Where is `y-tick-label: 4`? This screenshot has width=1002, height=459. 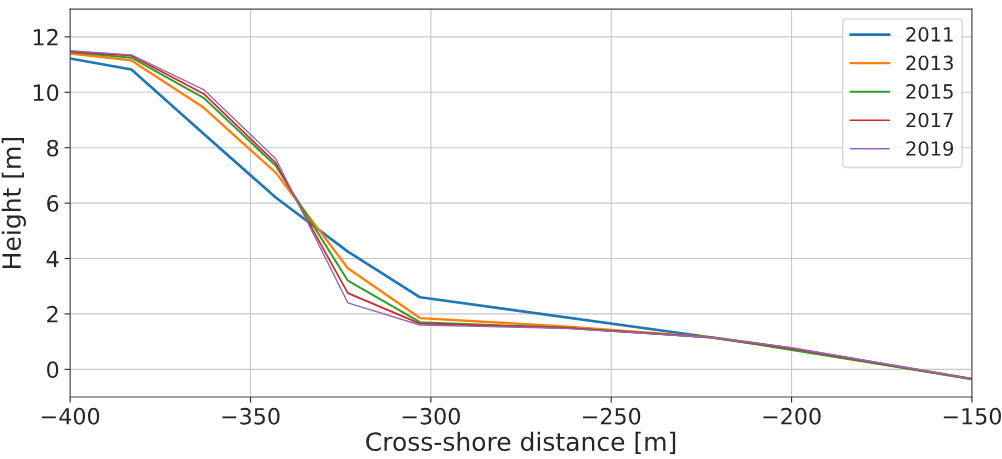
y-tick-label: 4 is located at coordinates (52, 258).